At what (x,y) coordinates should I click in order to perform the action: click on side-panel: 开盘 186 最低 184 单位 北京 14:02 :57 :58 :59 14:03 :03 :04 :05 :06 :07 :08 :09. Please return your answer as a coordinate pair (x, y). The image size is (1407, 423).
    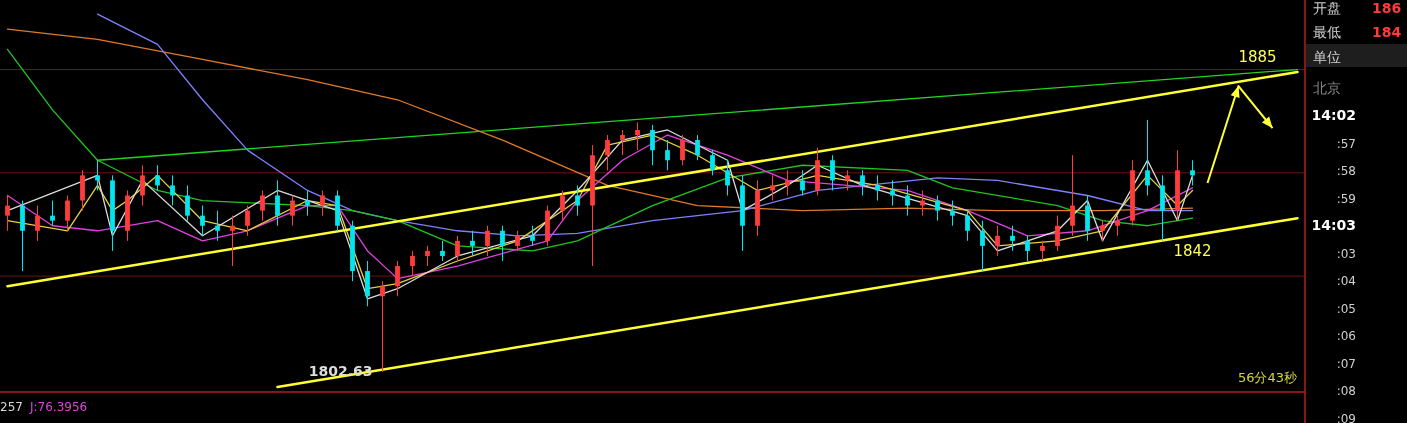
    Looking at the image, I should click on (1356, 211).